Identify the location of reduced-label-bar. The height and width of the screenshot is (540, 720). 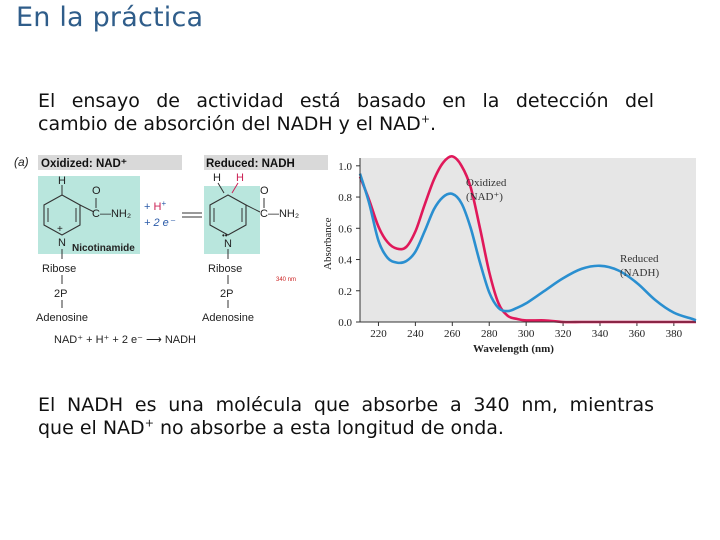
(266, 162).